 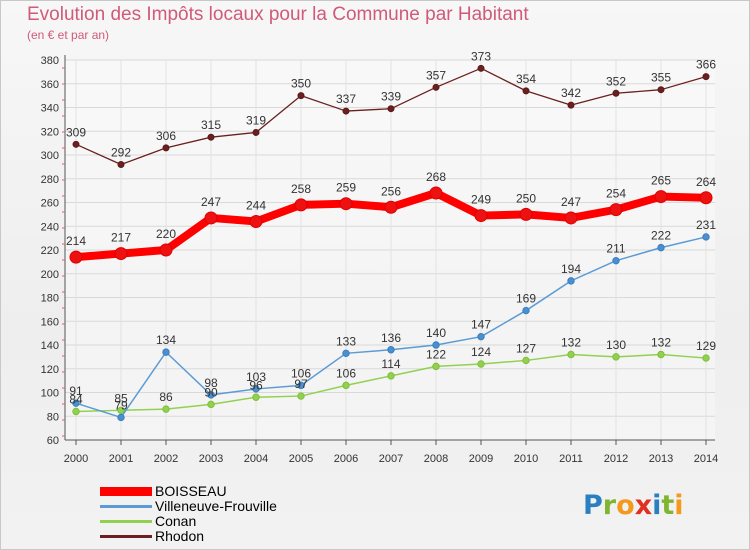 What do you see at coordinates (126, 536) in the screenshot?
I see `legend-swatch-rhodon` at bounding box center [126, 536].